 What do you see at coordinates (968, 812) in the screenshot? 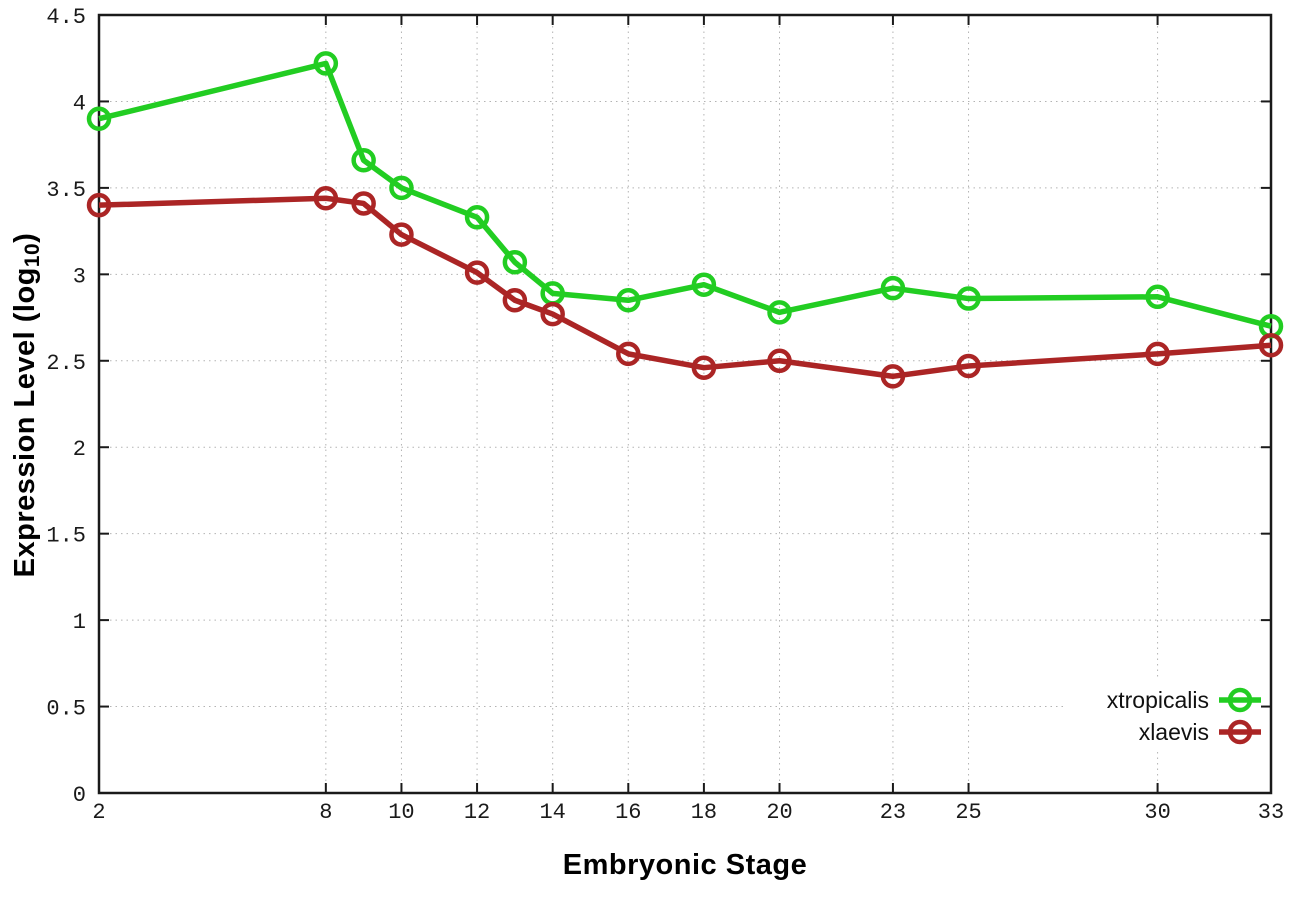
I see `x-tick-label: 25` at bounding box center [968, 812].